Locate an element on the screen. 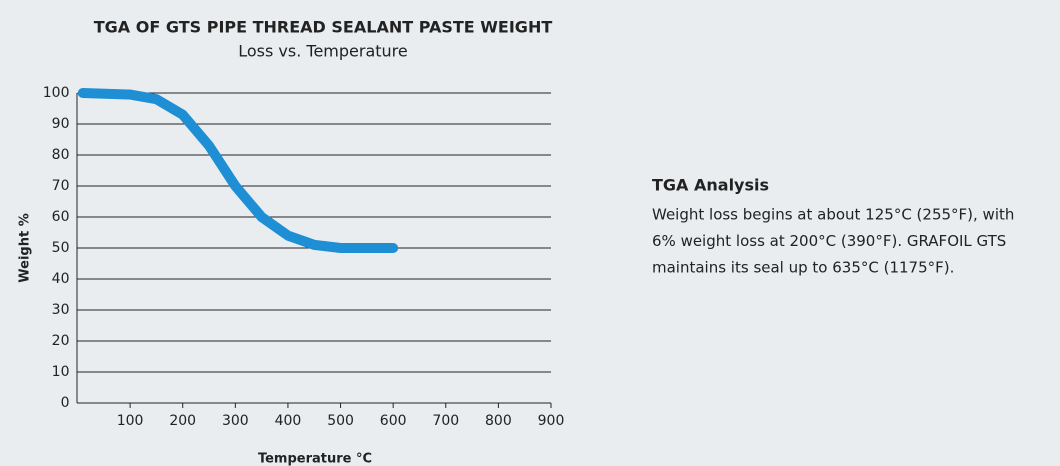 This screenshot has height=466, width=1060. y-tick-label: 20 is located at coordinates (61, 341).